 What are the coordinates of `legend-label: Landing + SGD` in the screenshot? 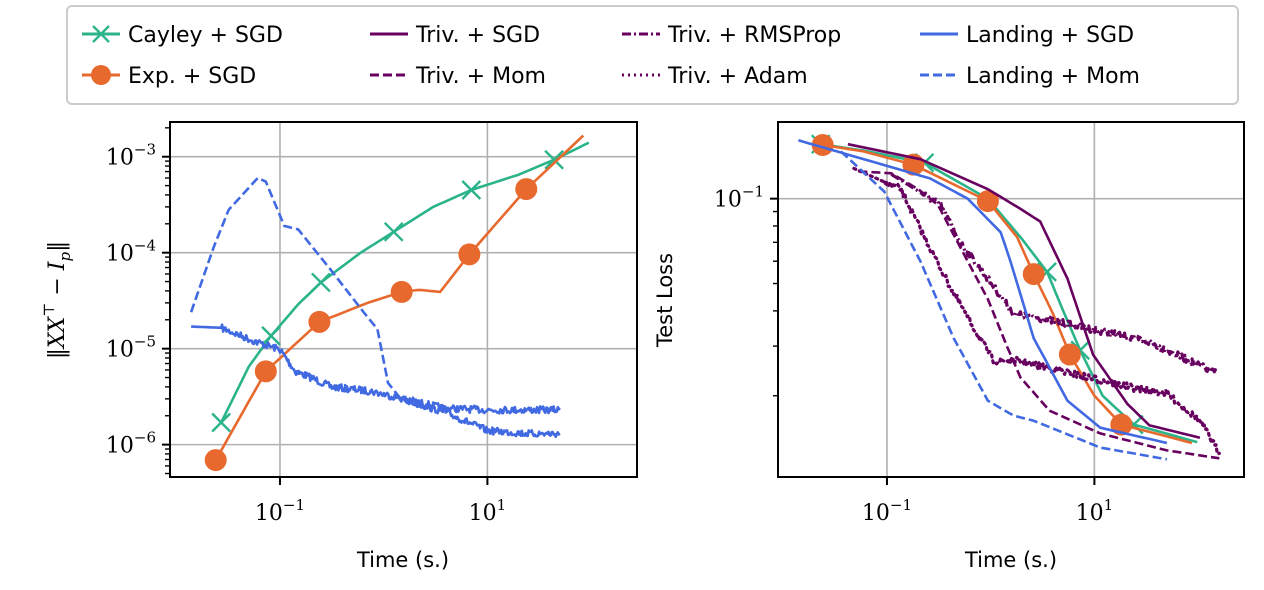 It's located at (1050, 35).